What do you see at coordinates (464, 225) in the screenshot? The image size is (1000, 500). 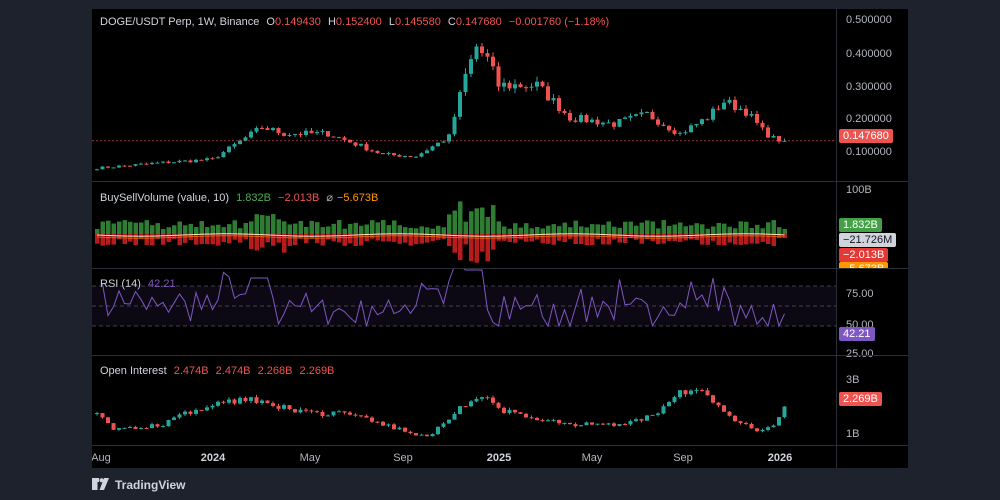 I see `volume-bars` at bounding box center [464, 225].